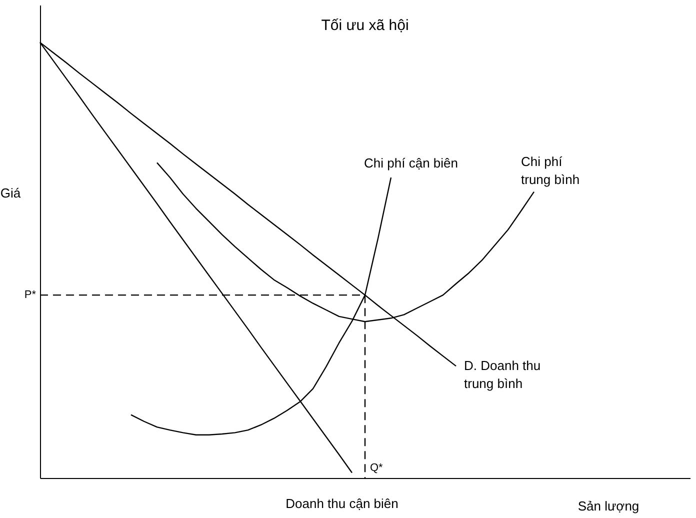 This screenshot has width=696, height=518. What do you see at coordinates (11, 193) in the screenshot?
I see `y-axis-title: Giá` at bounding box center [11, 193].